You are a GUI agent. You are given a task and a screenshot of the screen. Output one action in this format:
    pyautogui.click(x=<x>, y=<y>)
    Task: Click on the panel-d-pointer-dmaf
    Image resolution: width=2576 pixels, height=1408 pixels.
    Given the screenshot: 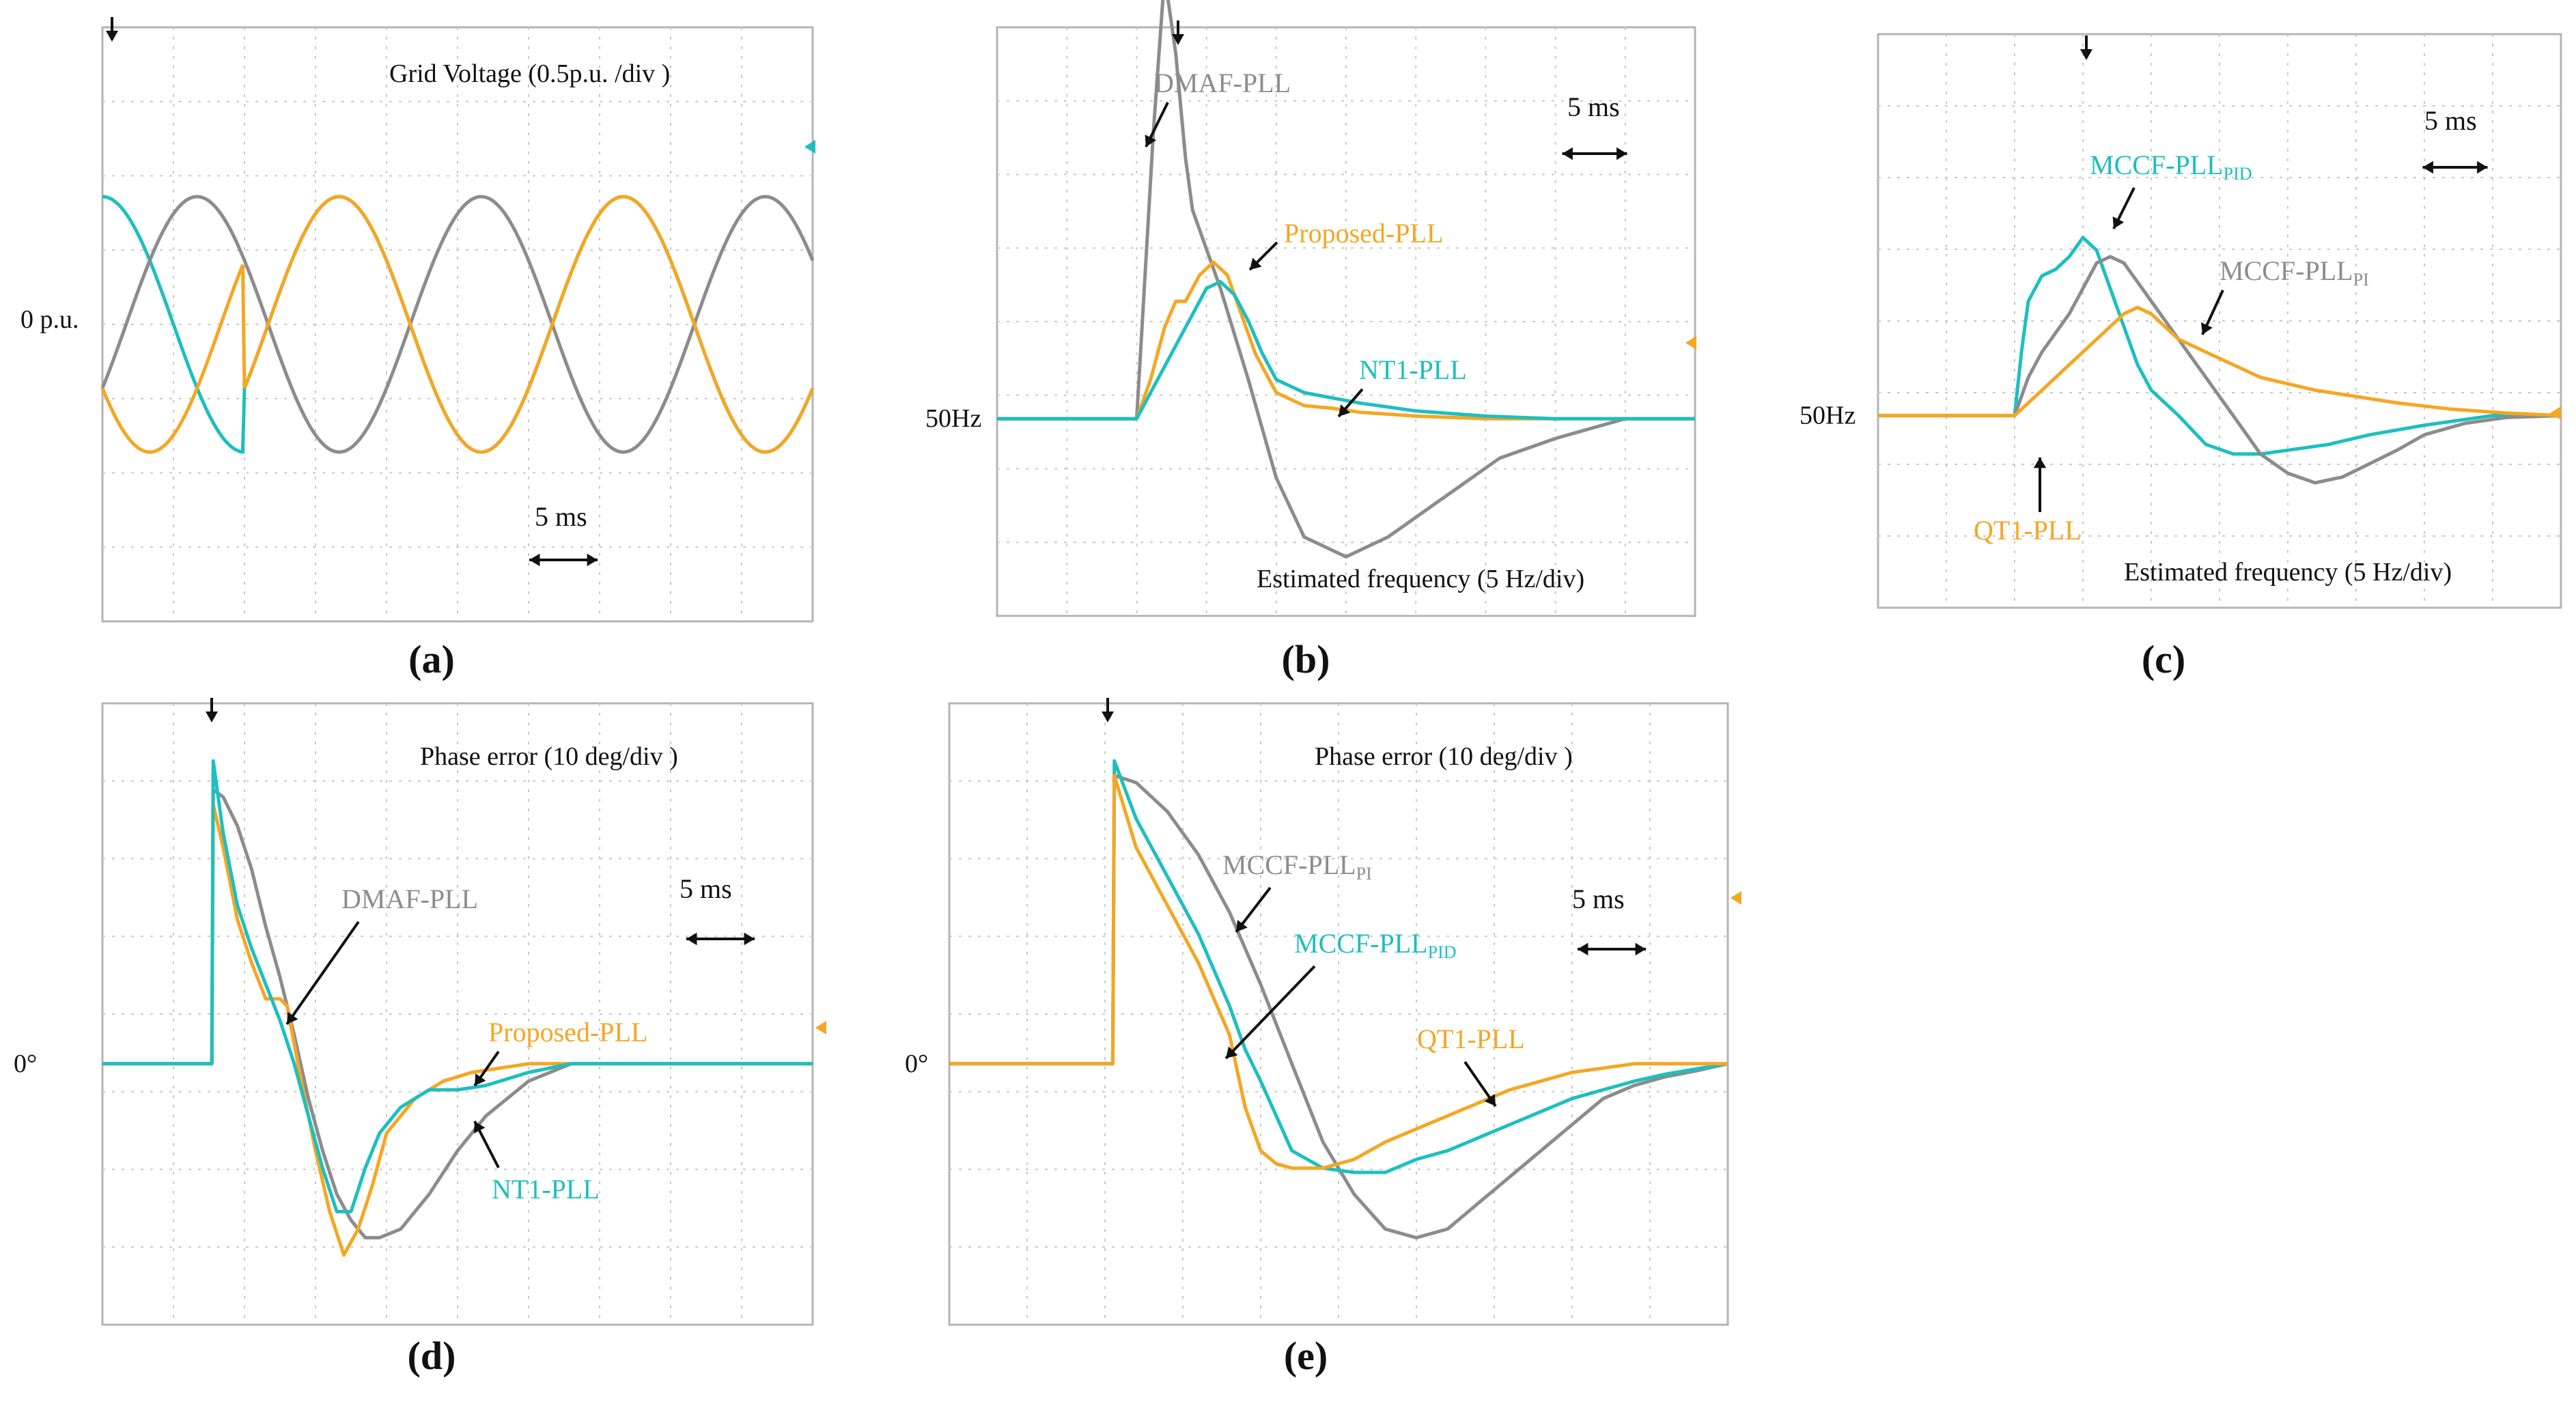 What is the action you would take?
    pyautogui.click(x=322, y=973)
    